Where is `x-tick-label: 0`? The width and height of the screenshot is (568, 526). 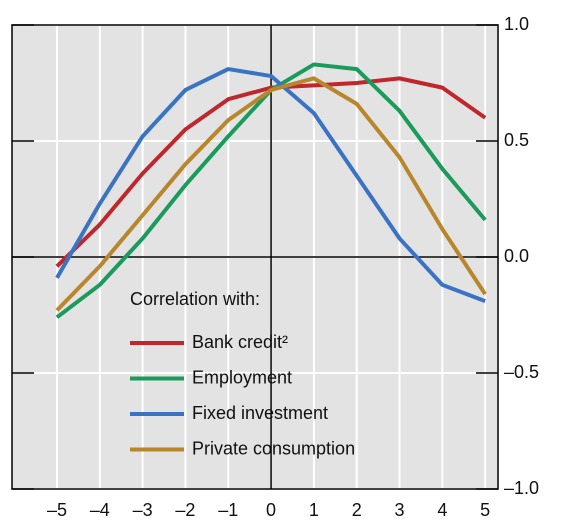
x-tick-label: 0 is located at coordinates (271, 510).